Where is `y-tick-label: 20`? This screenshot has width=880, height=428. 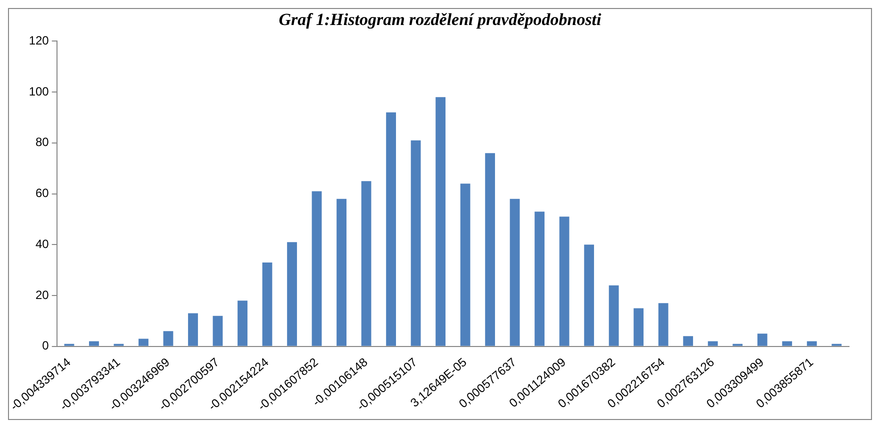
y-tick-label: 20 is located at coordinates (42, 295).